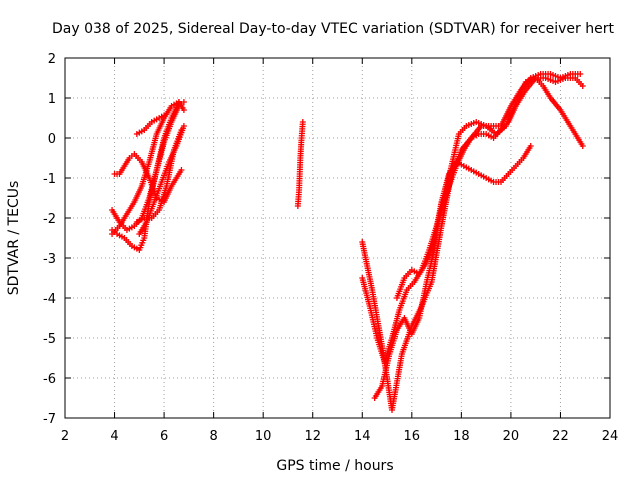 This screenshot has width=640, height=480. Describe the element at coordinates (419, 250) in the screenshot. I see `series-arc-3e` at that location.